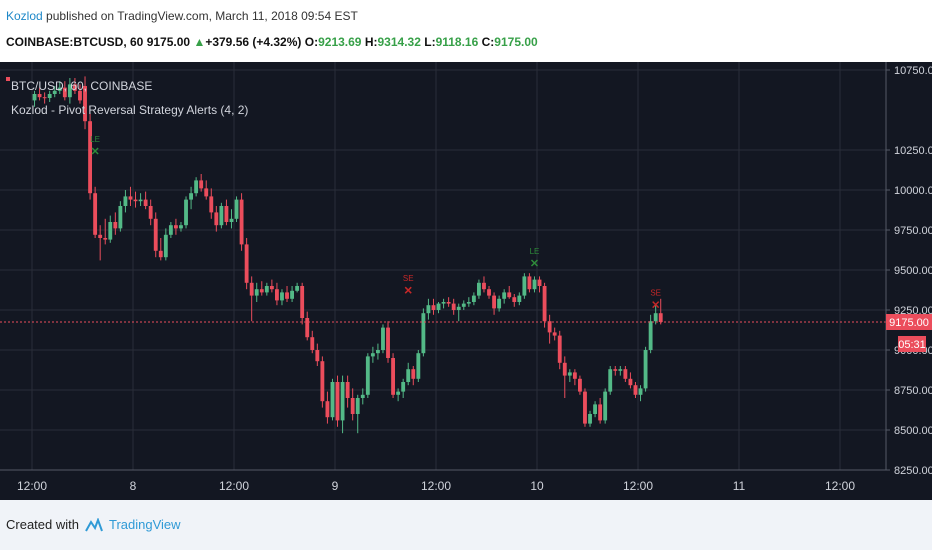 The width and height of the screenshot is (932, 550). I want to click on price-tick-label: 10250.00, so click(913, 151).